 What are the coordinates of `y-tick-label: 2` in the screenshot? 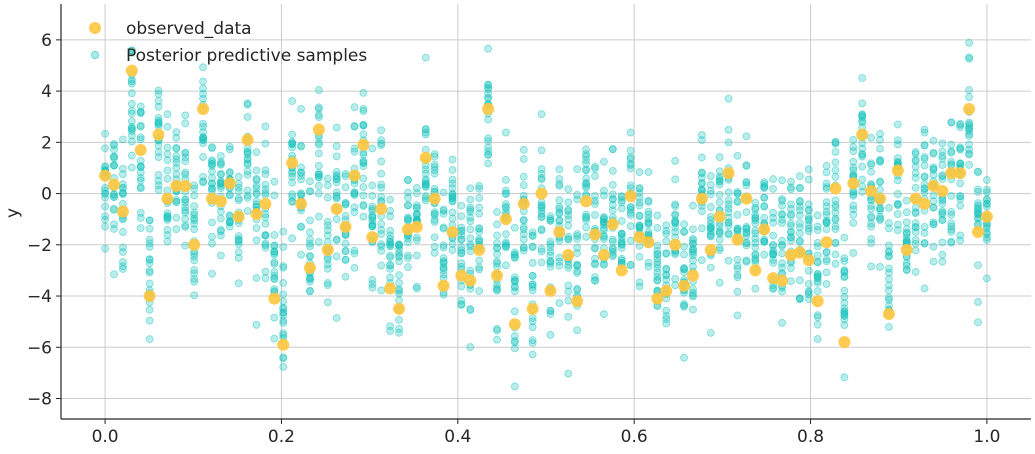 It's located at (46, 143).